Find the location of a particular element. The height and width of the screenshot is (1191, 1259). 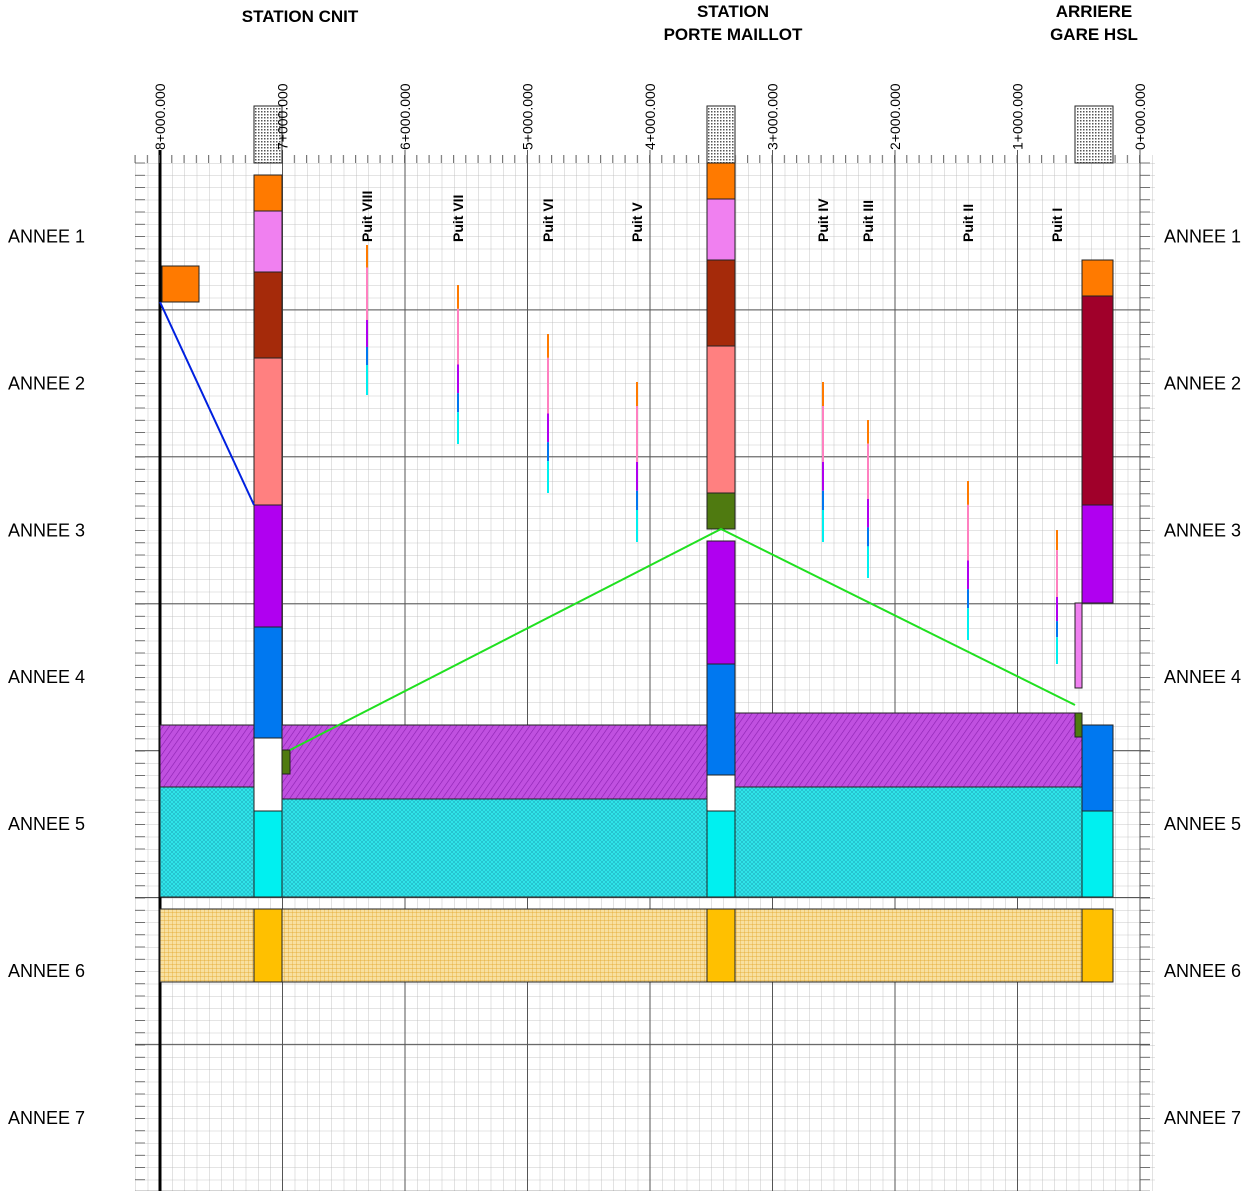

station-title: ARRIERE is located at coordinates (1094, 11).